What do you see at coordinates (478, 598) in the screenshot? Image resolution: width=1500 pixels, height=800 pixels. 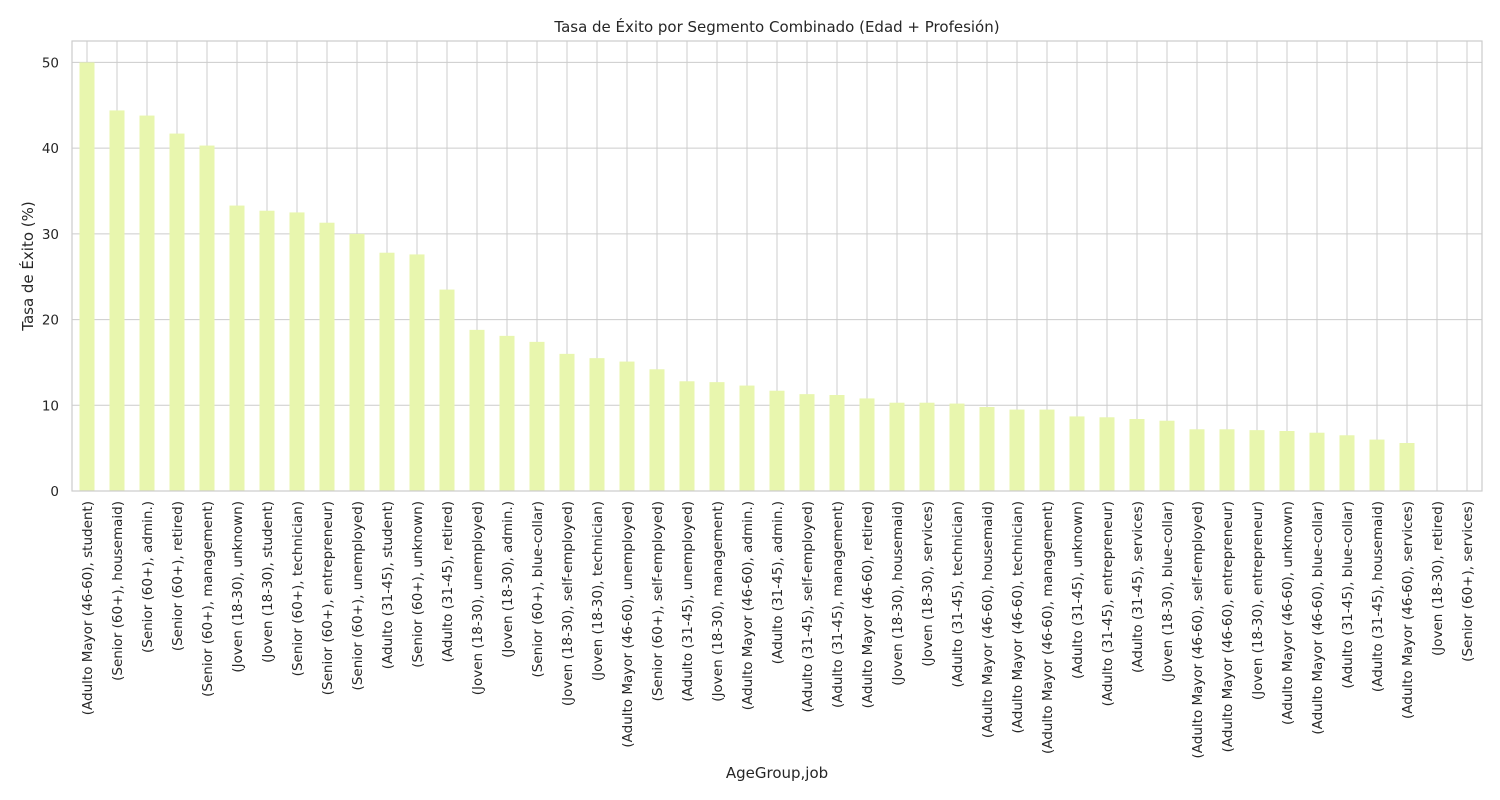 I see `x-tick-label: (Joven (18-30), unemployed)` at bounding box center [478, 598].